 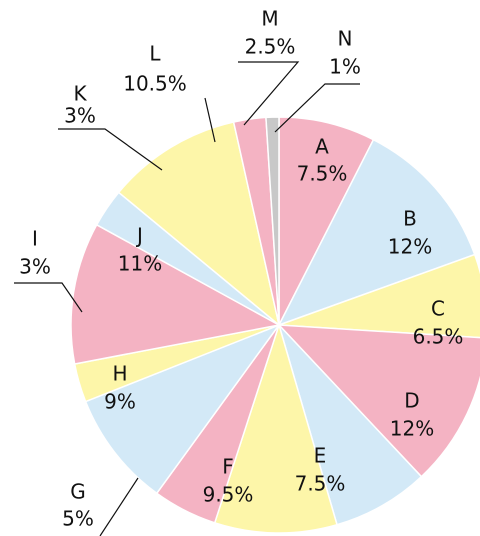 I want to click on slice-label: I, so click(x=35, y=239).